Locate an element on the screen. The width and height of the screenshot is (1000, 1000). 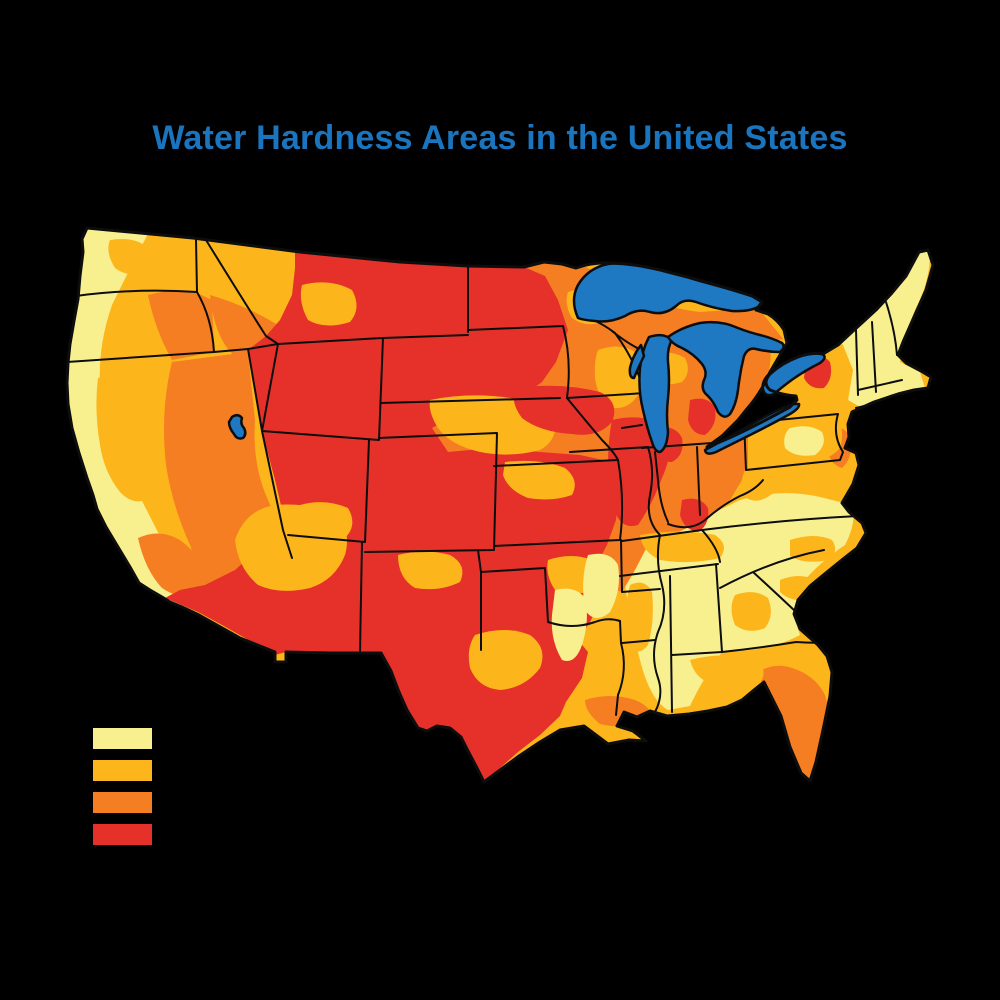
lake-michigan is located at coordinates (656, 393).